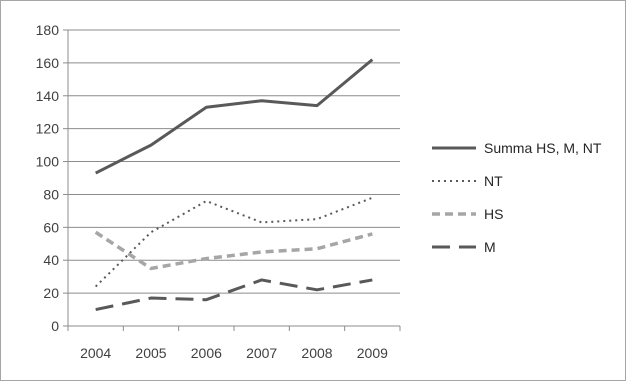  What do you see at coordinates (150, 353) in the screenshot?
I see `x-tick-label: 2005` at bounding box center [150, 353].